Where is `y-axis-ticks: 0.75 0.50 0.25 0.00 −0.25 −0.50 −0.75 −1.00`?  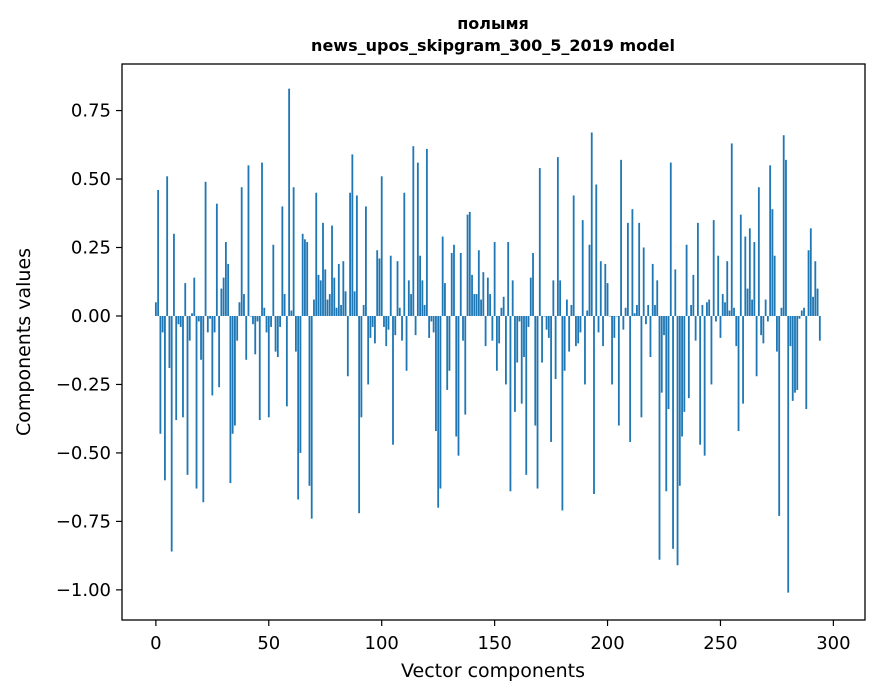
y-axis-ticks: 0.75 0.50 0.25 0.00 −0.25 −0.50 −0.75 −1.00 is located at coordinates (89, 351).